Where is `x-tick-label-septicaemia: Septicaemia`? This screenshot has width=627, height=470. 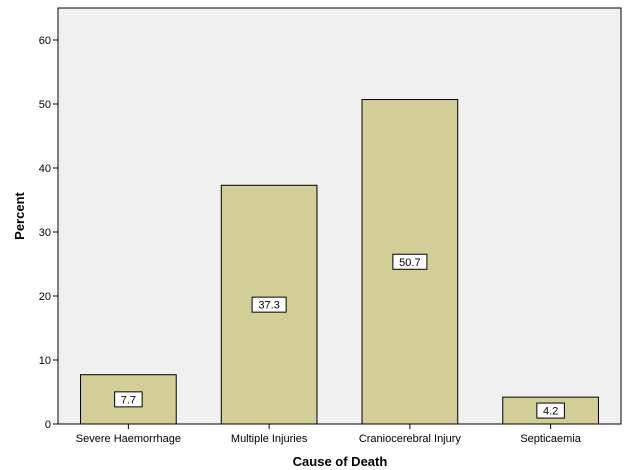 x-tick-label-septicaemia: Septicaemia is located at coordinates (550, 439).